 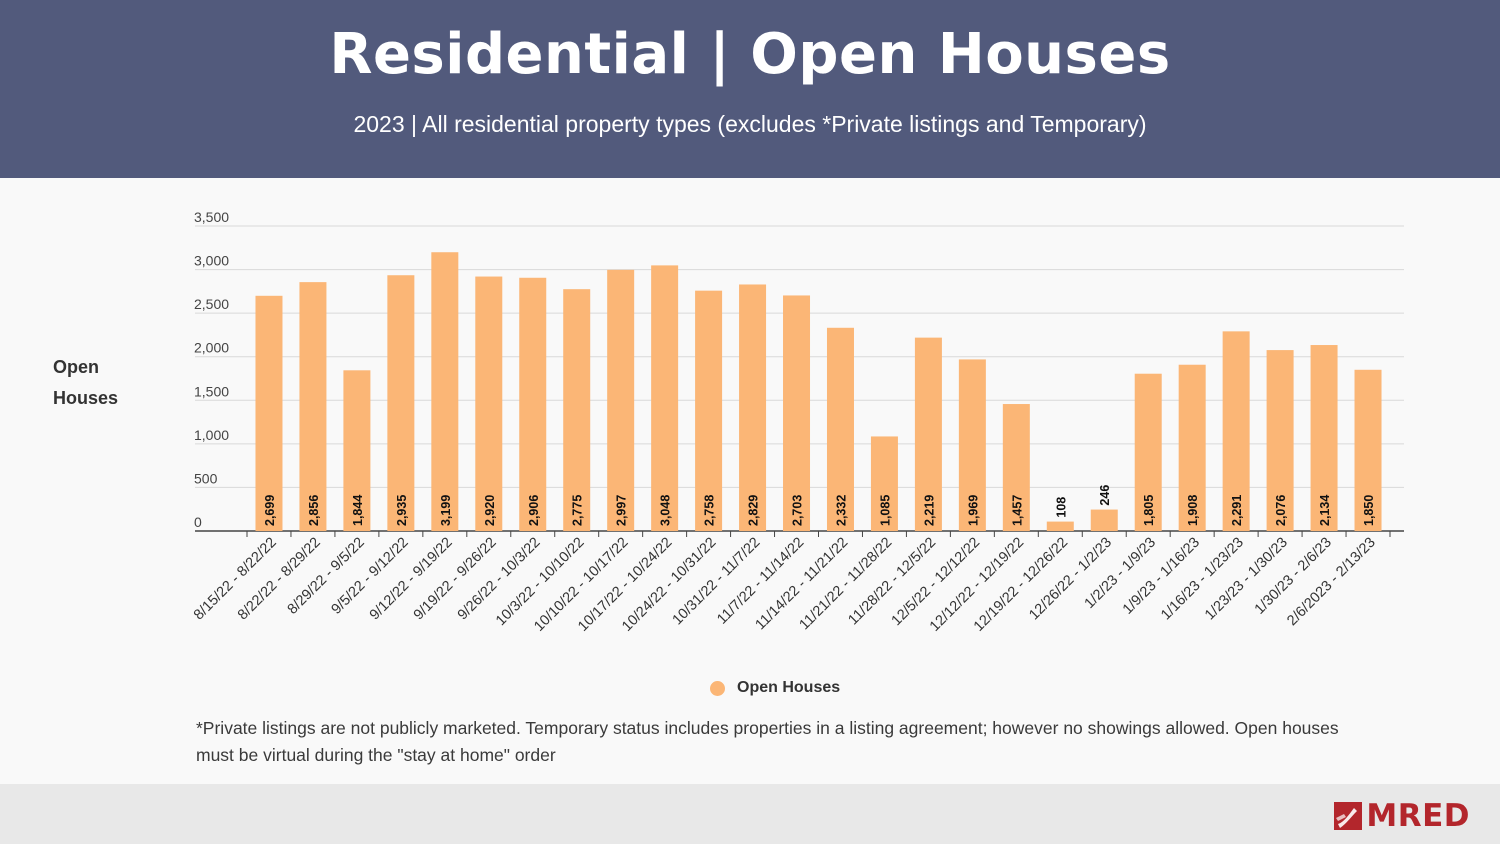 I want to click on chart-legend: Open Houses, so click(x=775, y=688).